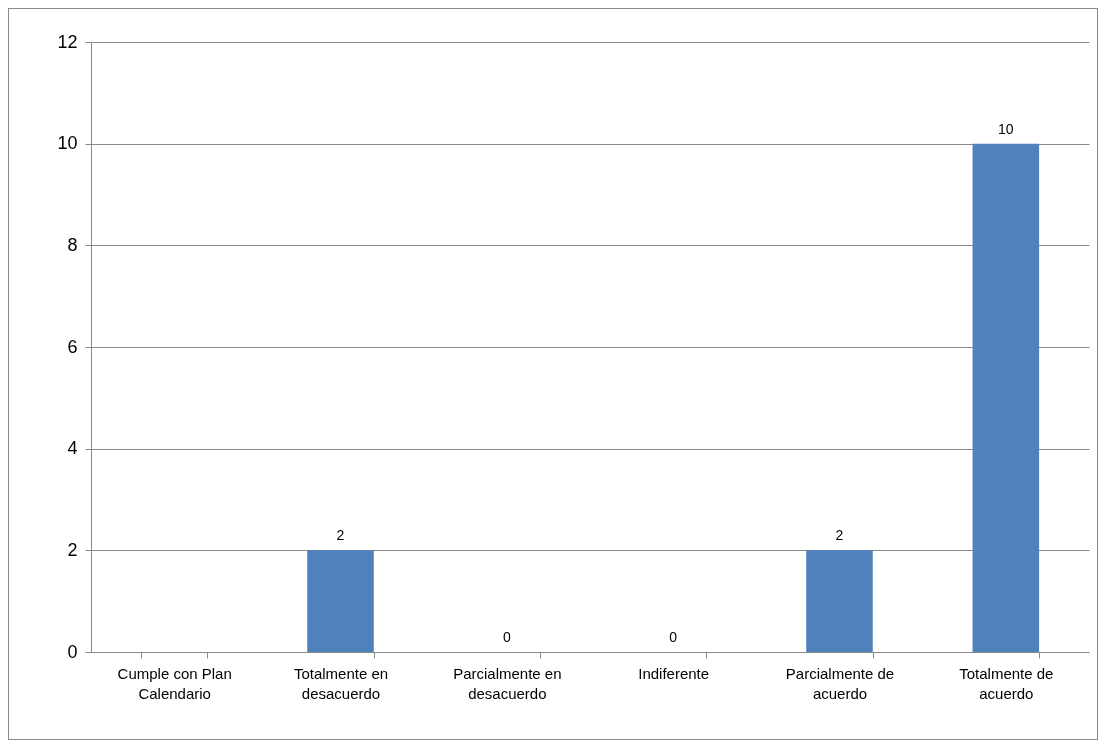 The height and width of the screenshot is (749, 1106). I want to click on y-tick-label: 6, so click(72, 346).